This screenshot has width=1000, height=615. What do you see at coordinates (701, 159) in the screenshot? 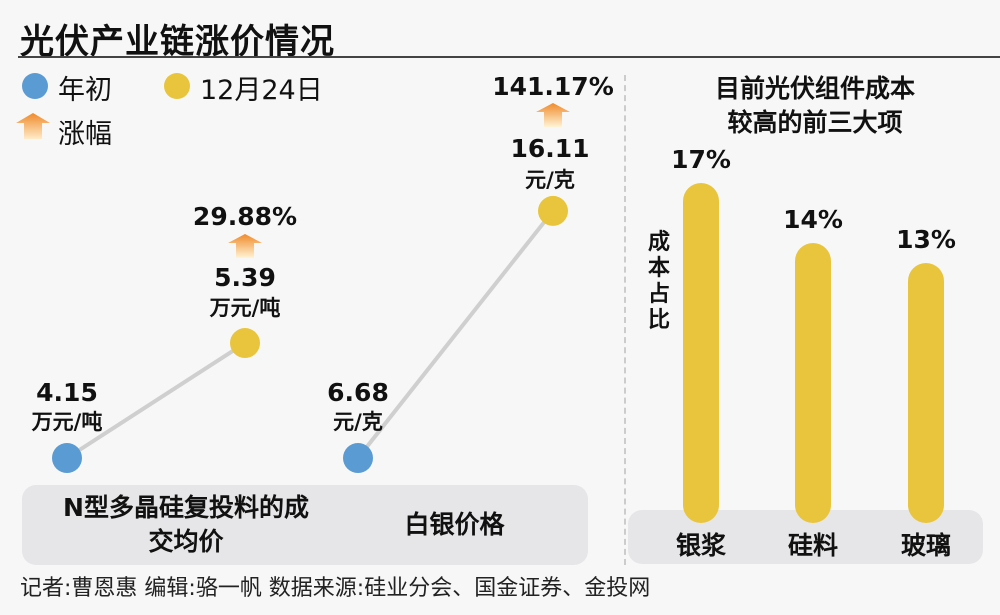
I see `bar-value-label: 17%` at bounding box center [701, 159].